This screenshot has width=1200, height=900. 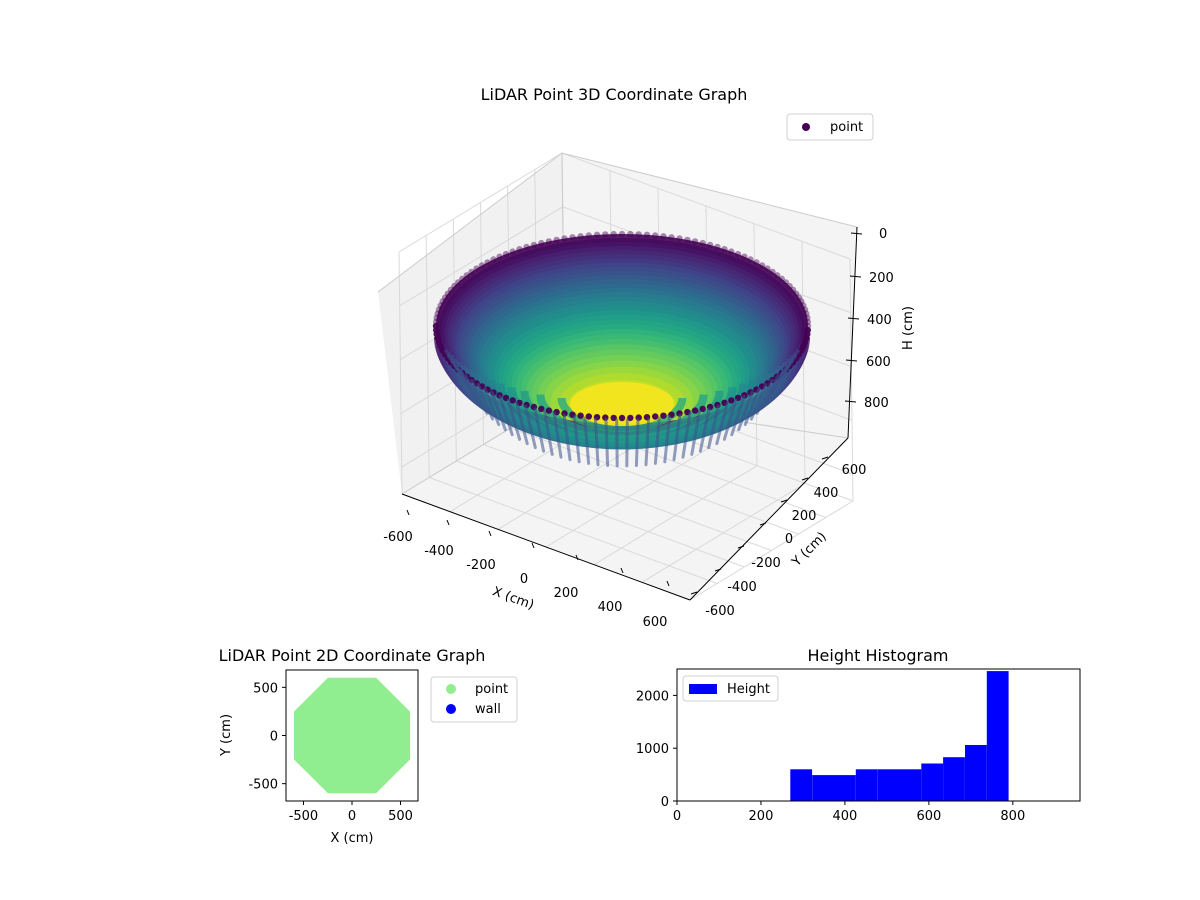 What do you see at coordinates (451, 709) in the screenshot?
I see `legend-2d-wall-marker` at bounding box center [451, 709].